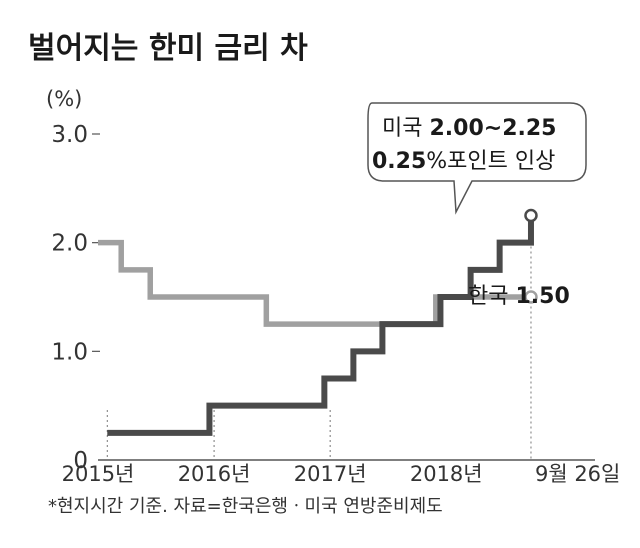  Describe the element at coordinates (446, 474) in the screenshot. I see `x-tick-label: 2018년` at that location.